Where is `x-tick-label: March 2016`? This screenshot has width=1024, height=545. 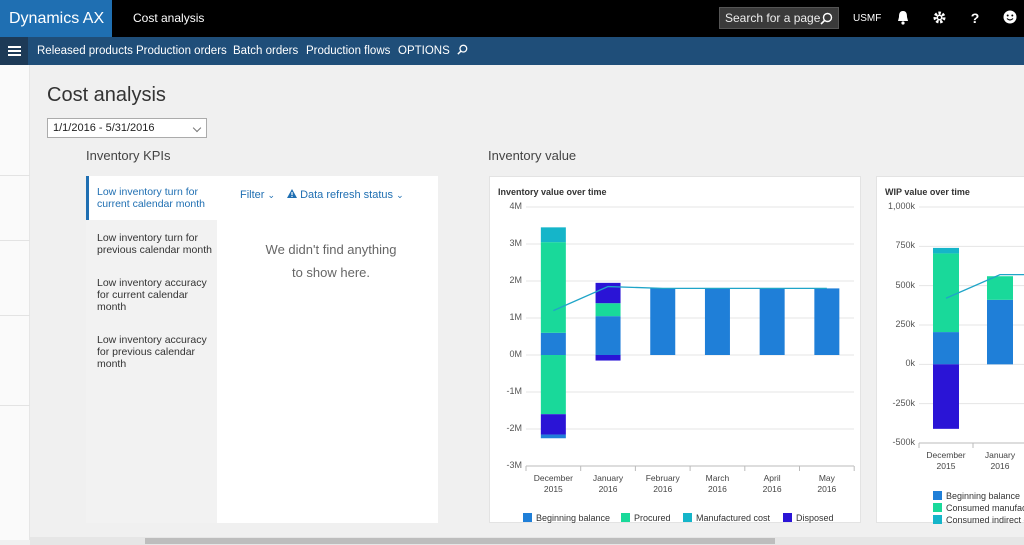 x-tick-label: March 2016 is located at coordinates (717, 483).